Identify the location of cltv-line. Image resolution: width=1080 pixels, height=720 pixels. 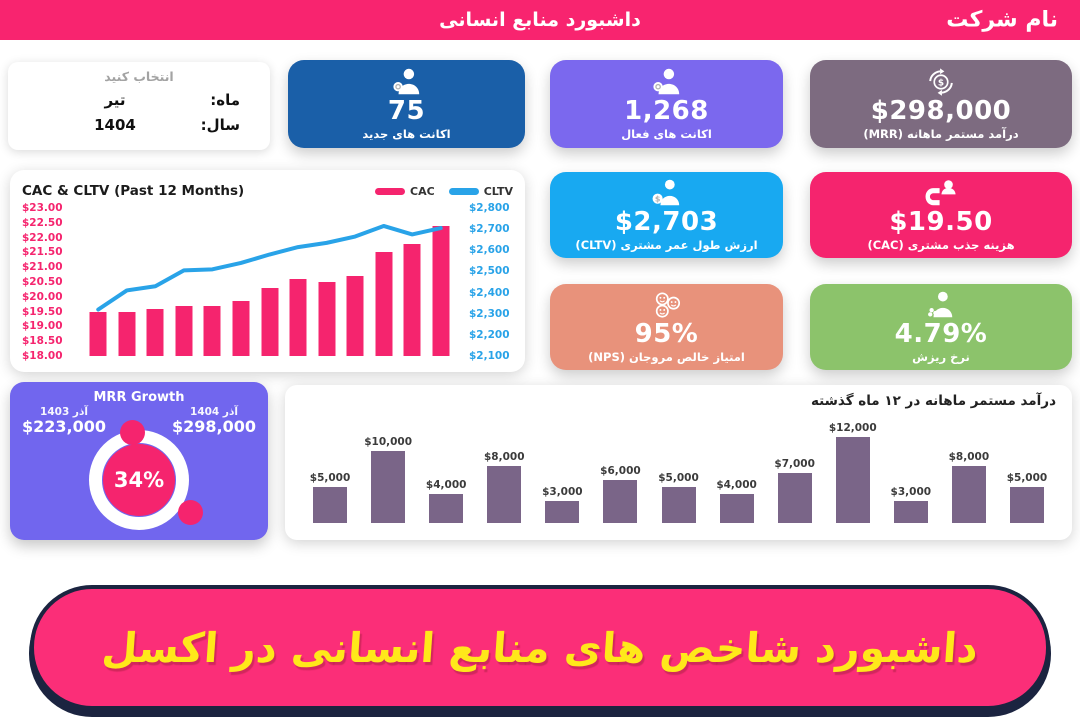
(269, 282).